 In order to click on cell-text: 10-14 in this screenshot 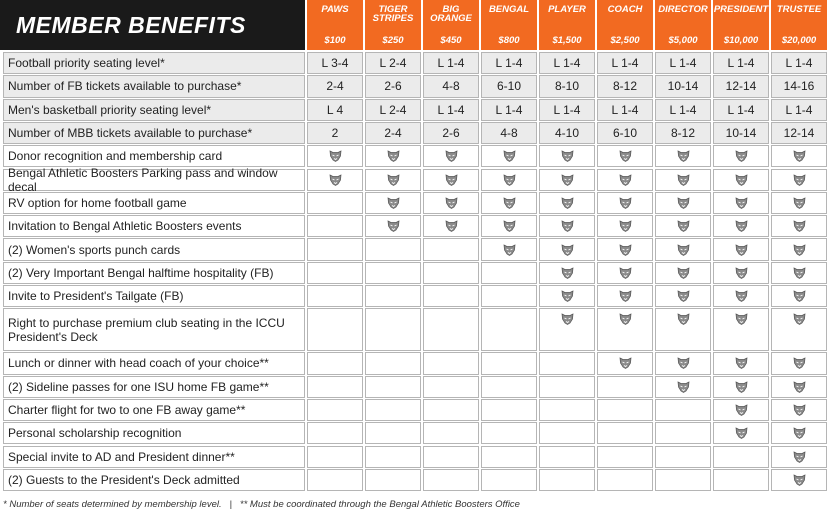, I will do `click(741, 133)`.